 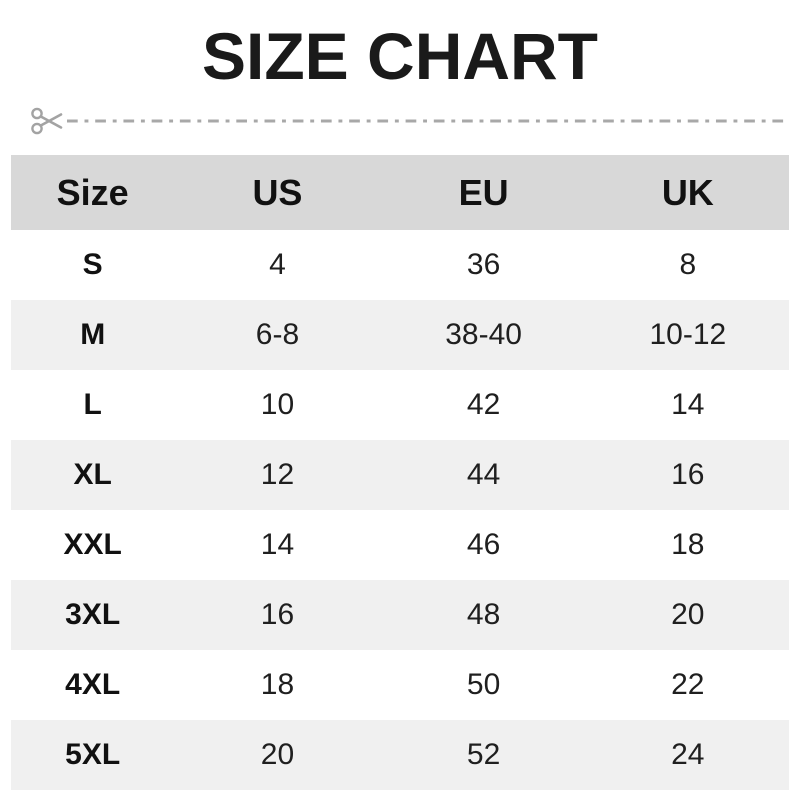 What do you see at coordinates (688, 404) in the screenshot?
I see `uk-cell: 14` at bounding box center [688, 404].